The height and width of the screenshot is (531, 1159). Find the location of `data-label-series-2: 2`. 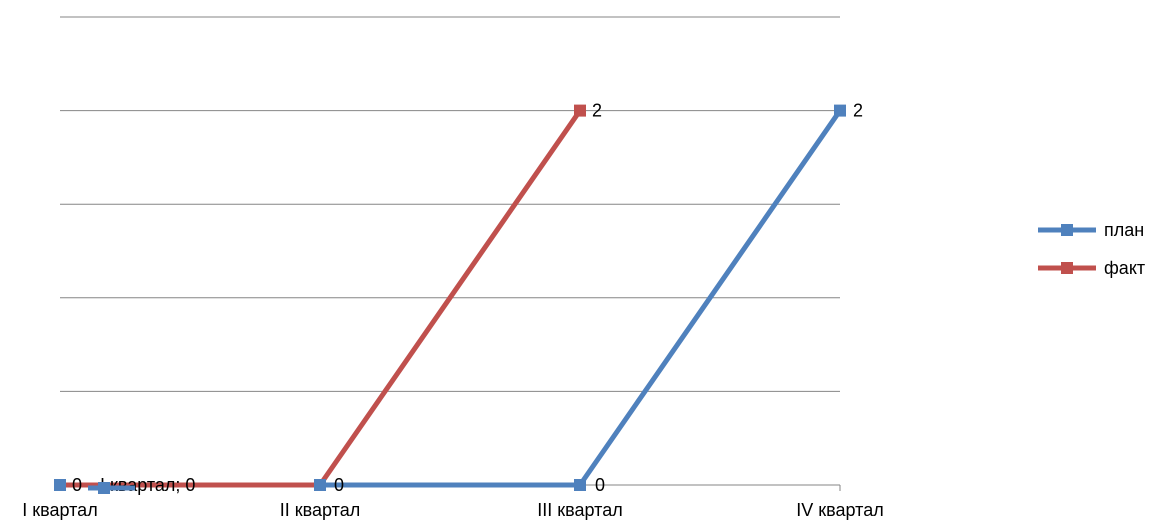

data-label-series-2: 2 is located at coordinates (597, 111).